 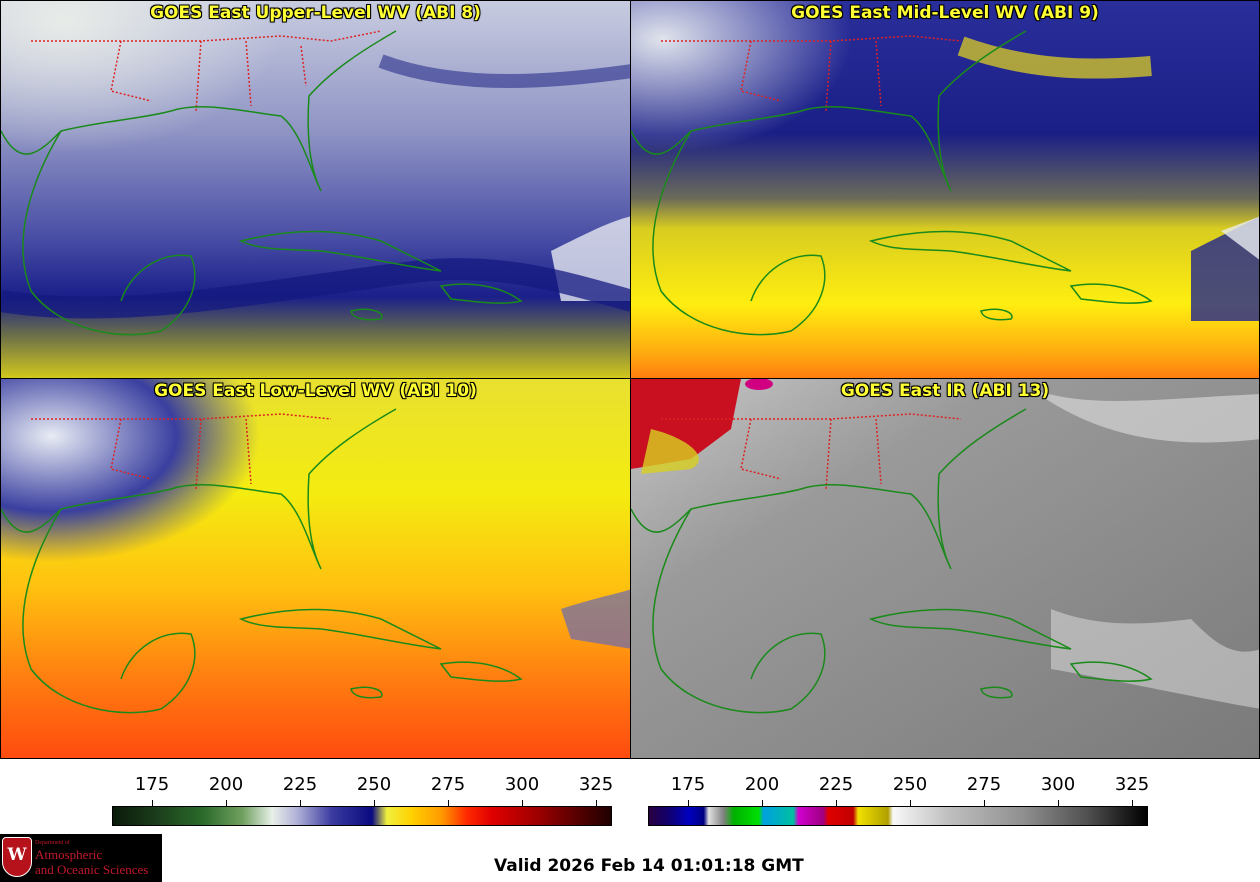 I want to click on ir-colorbar-gradient, so click(x=898, y=816).